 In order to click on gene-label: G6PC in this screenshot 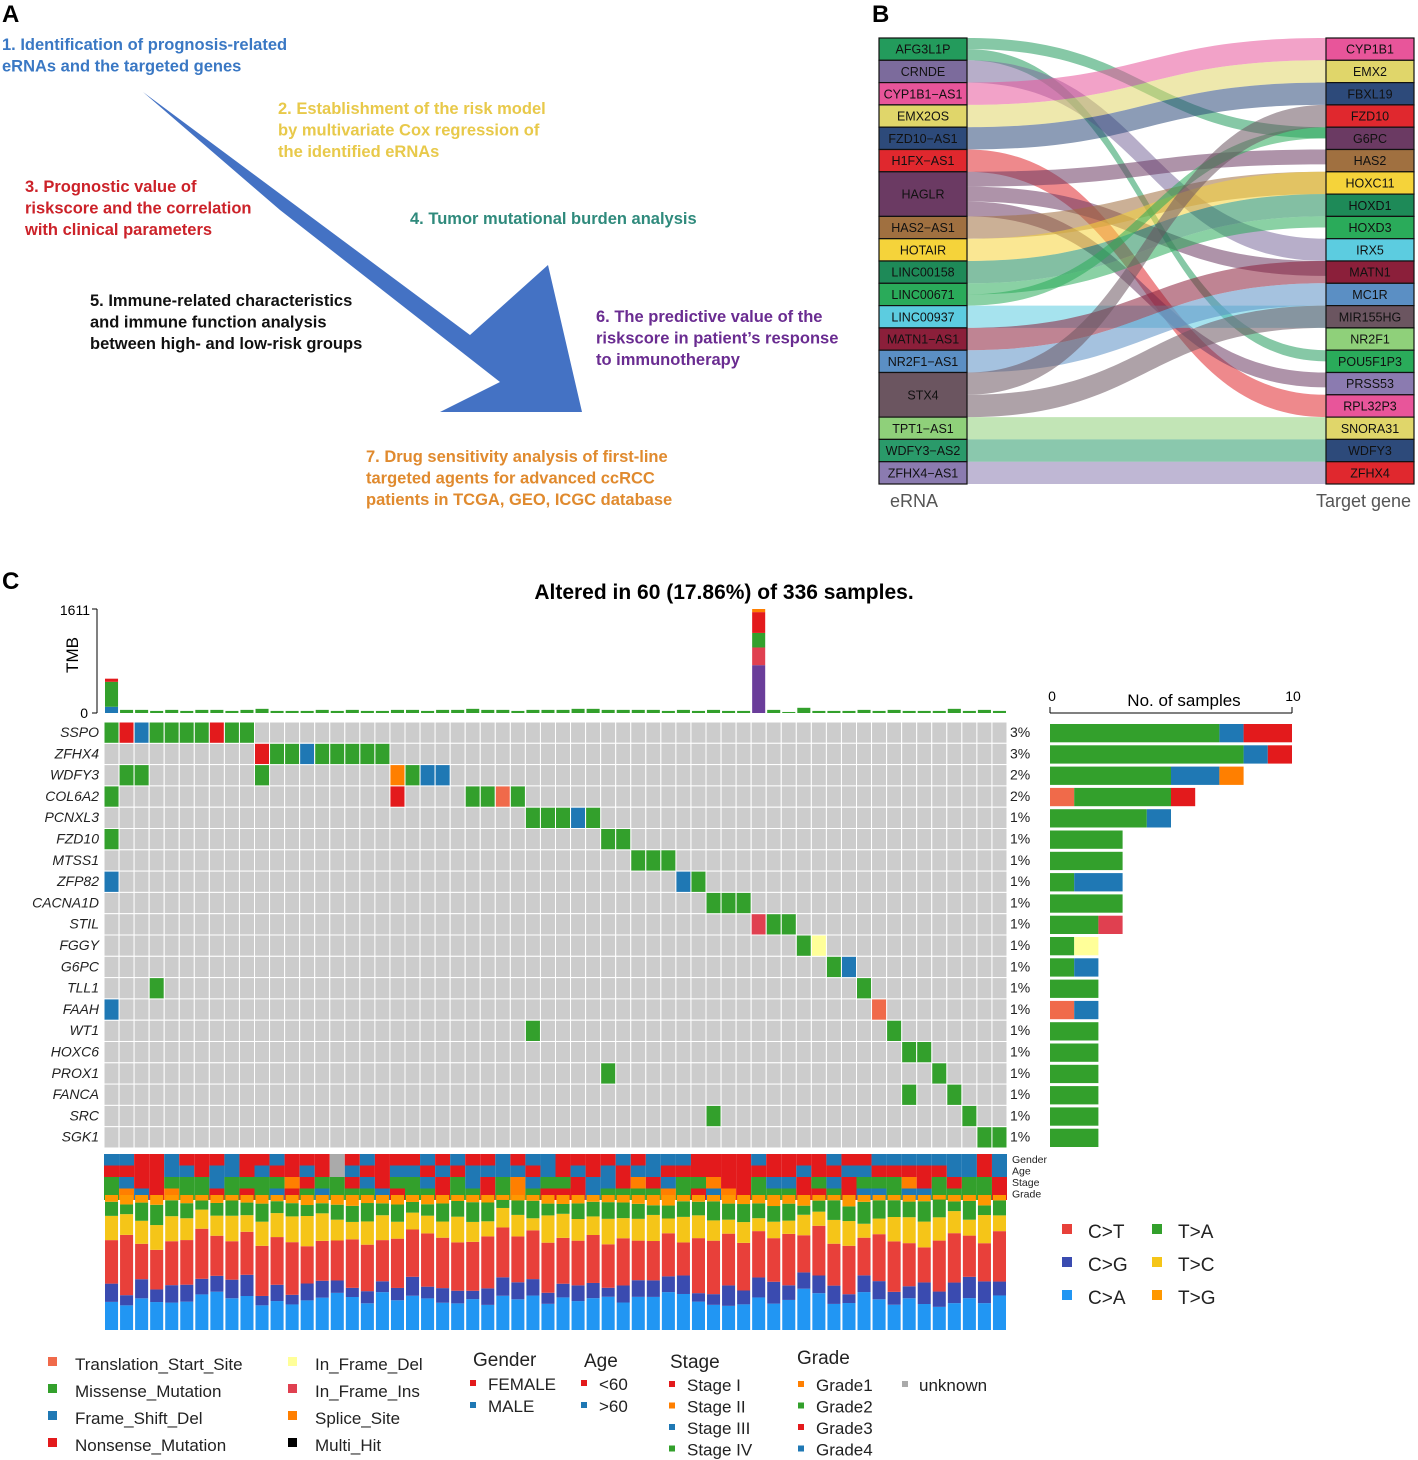, I will do `click(80, 966)`.